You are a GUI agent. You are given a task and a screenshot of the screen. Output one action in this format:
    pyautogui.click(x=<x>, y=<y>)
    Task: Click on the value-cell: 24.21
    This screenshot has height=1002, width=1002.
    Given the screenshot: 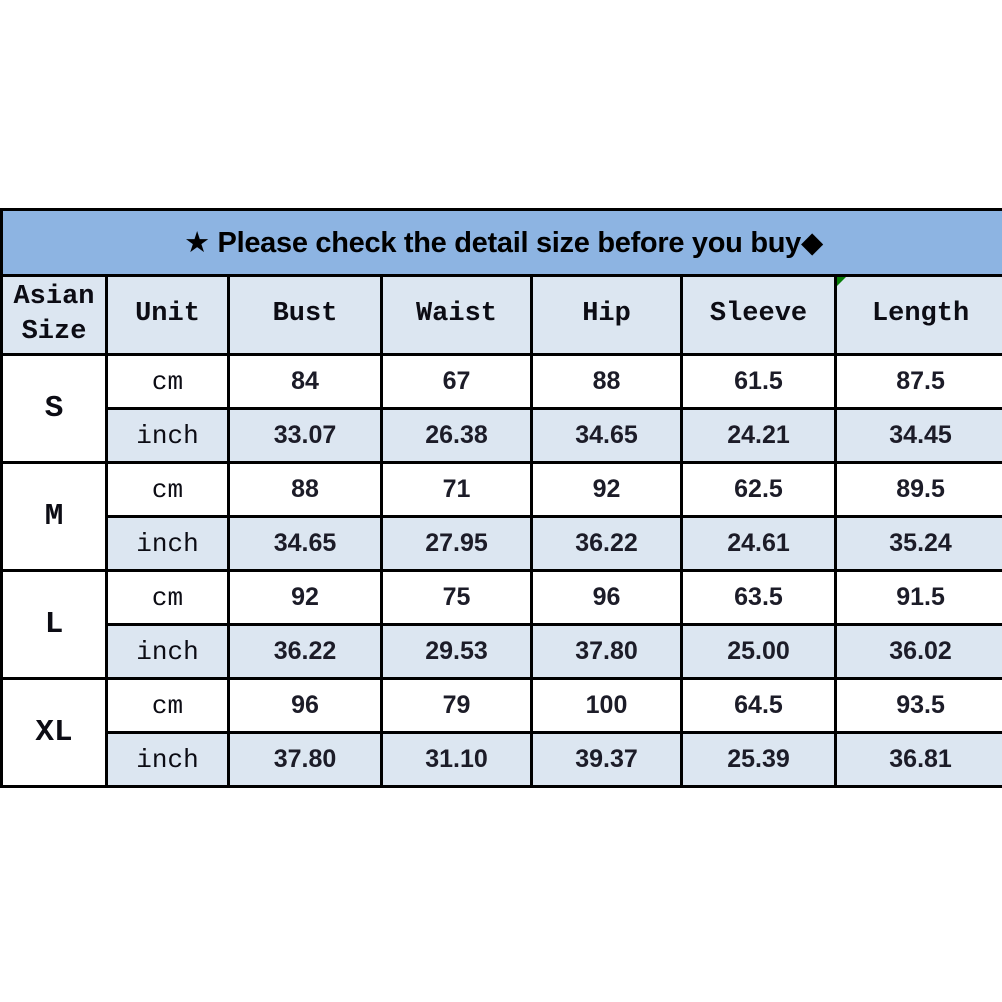 What is the action you would take?
    pyautogui.click(x=758, y=435)
    